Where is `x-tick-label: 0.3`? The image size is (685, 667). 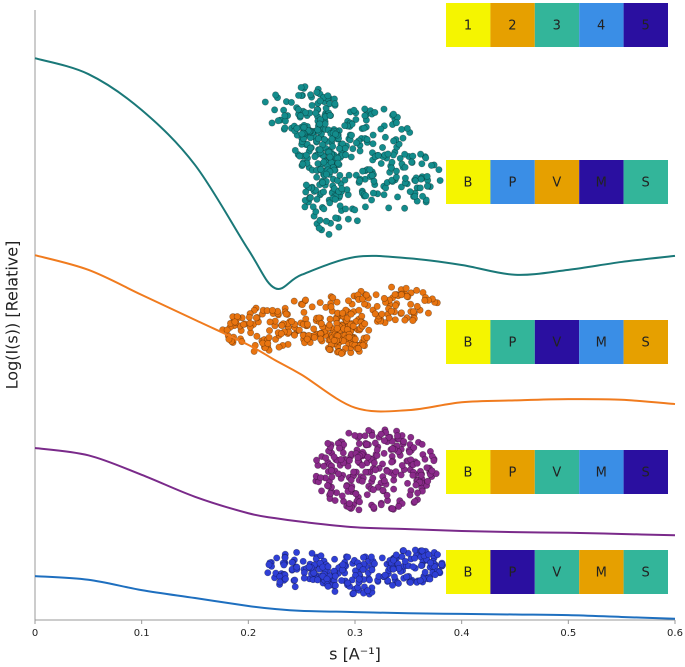
x-tick-label: 0.3 is located at coordinates (355, 633).